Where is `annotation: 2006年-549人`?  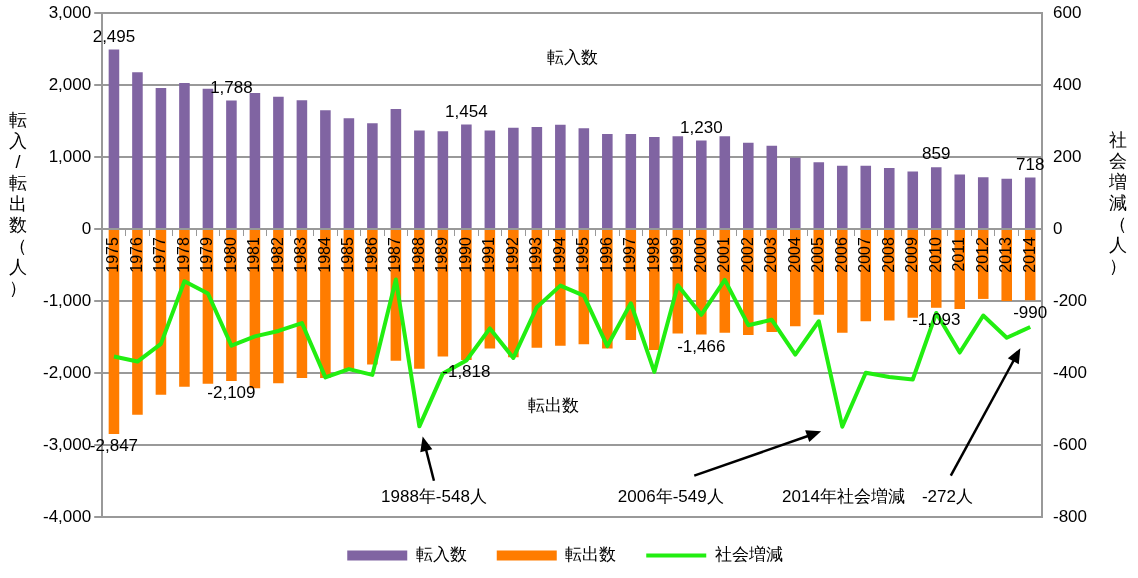 annotation: 2006年-549人 is located at coordinates (670, 496).